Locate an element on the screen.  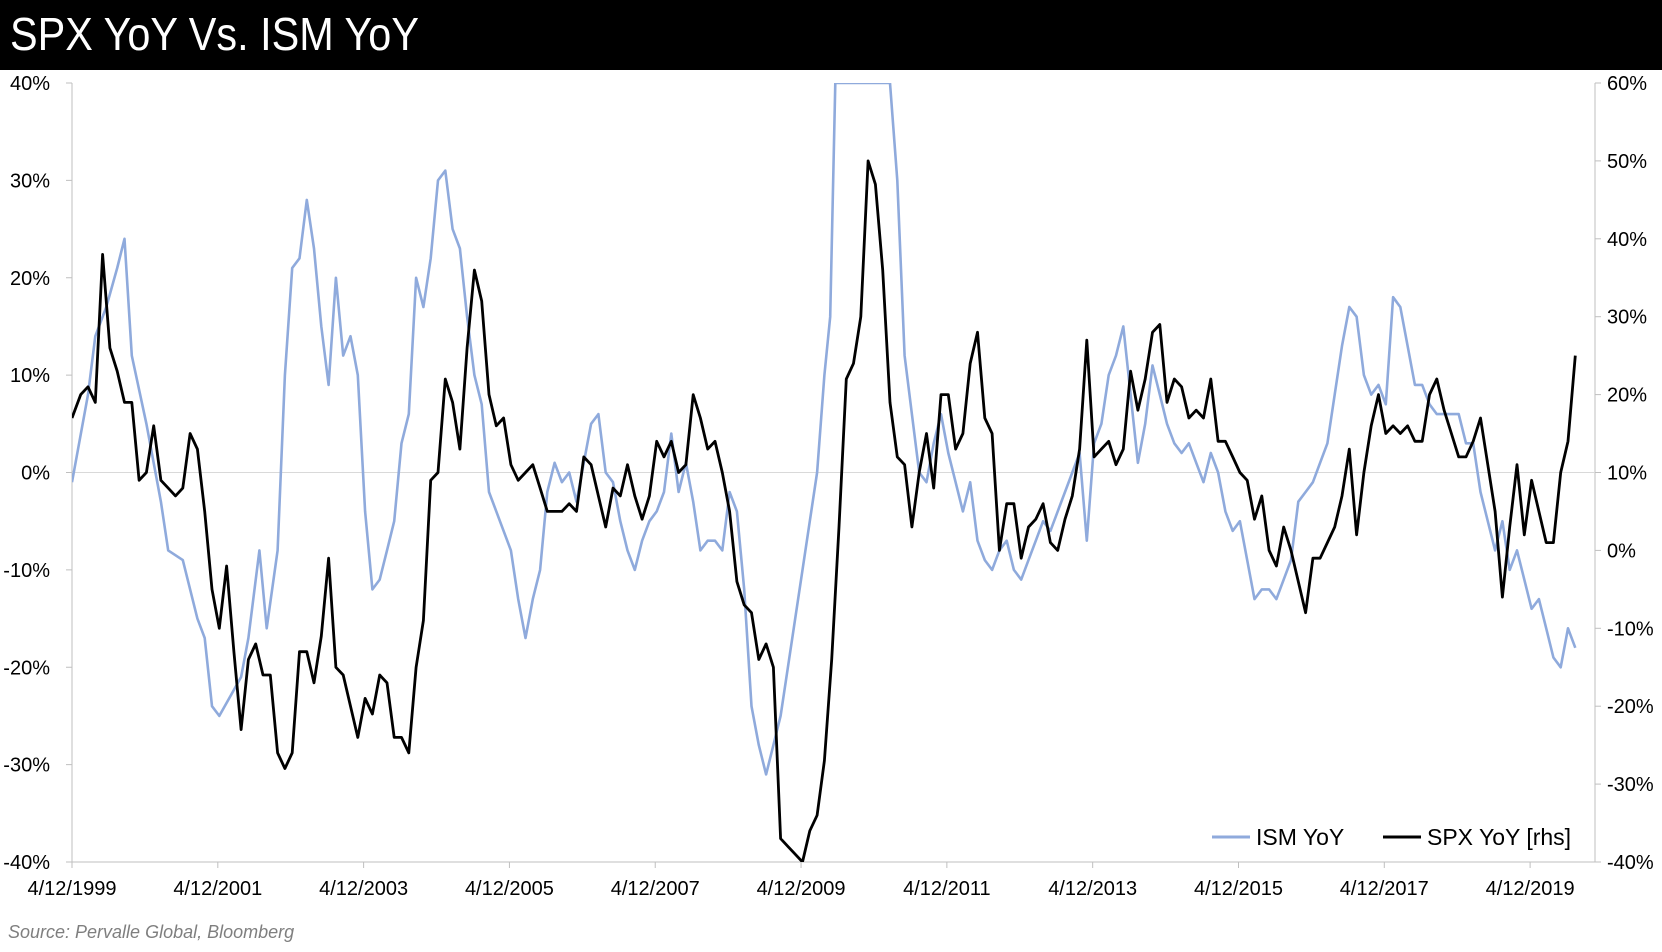
y-left-tick-label: 20% is located at coordinates (30, 279).